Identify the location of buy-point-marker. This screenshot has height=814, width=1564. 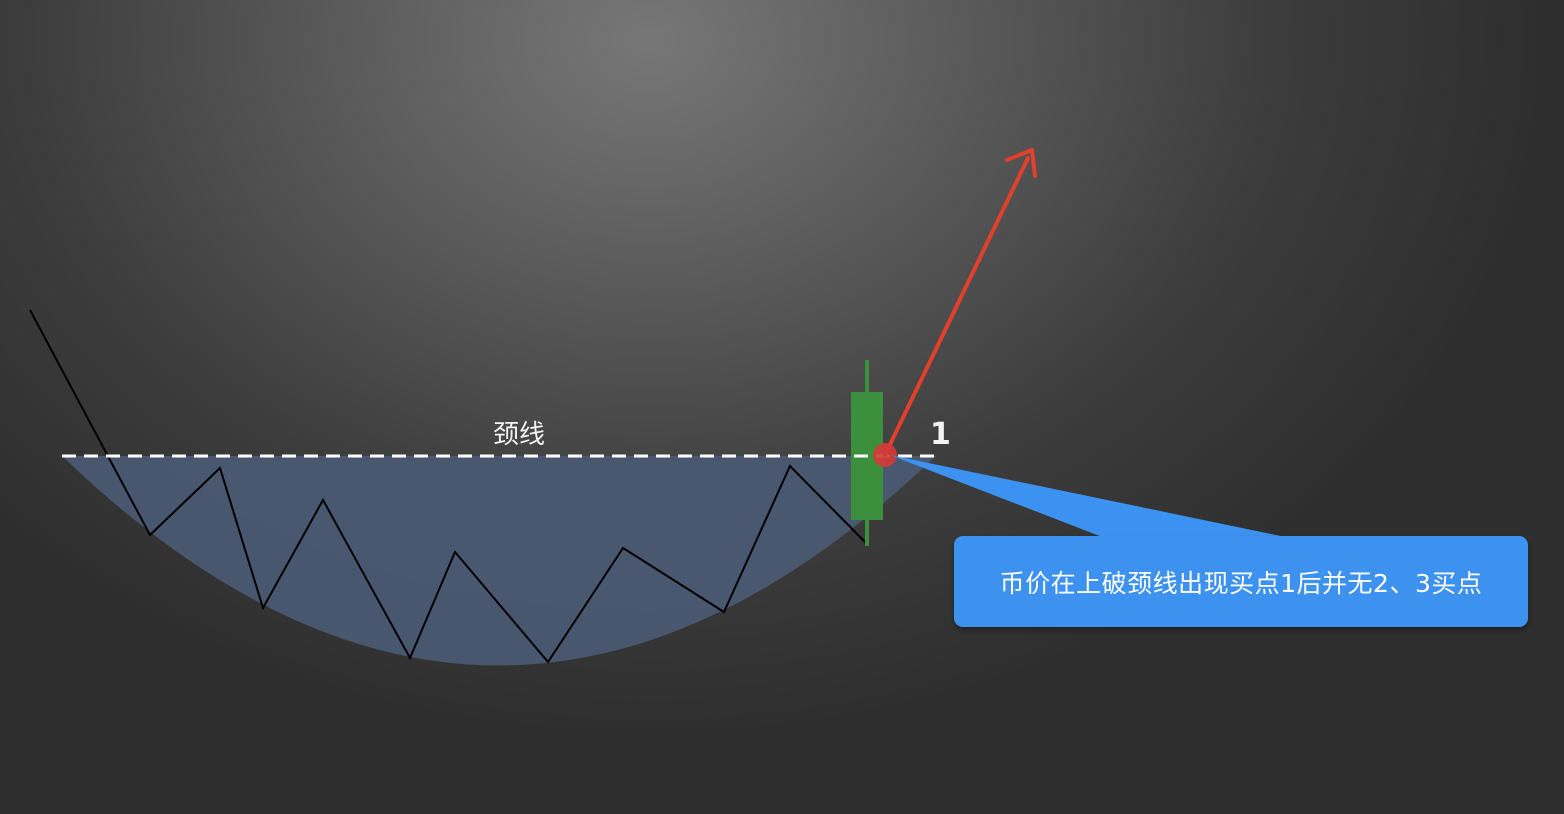
(885, 455).